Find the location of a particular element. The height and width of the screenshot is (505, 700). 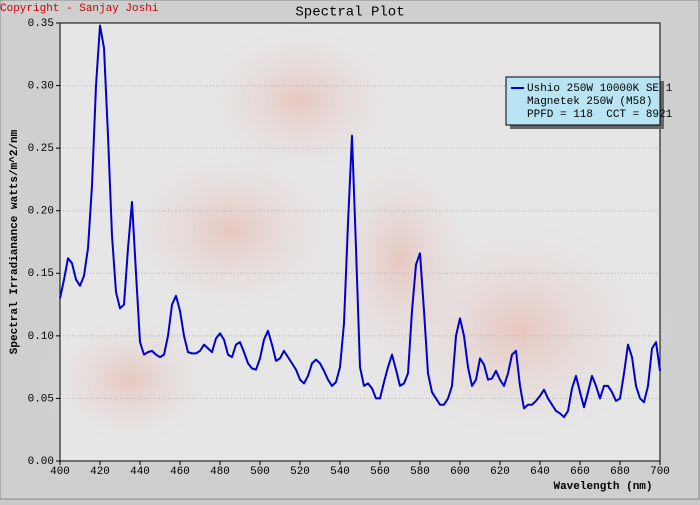

x-tick-label: 440 is located at coordinates (140, 472).